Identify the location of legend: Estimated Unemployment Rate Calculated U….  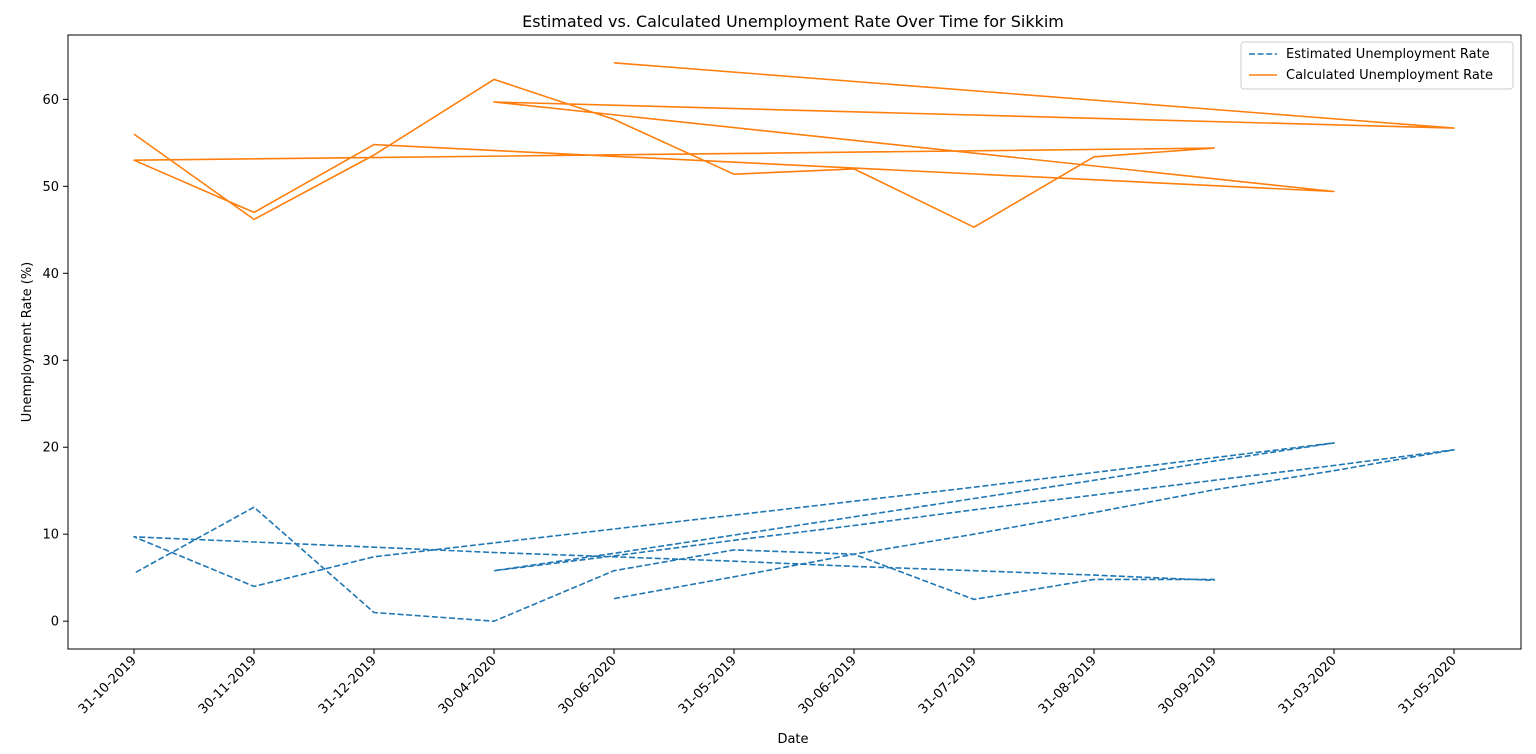
(1377, 65).